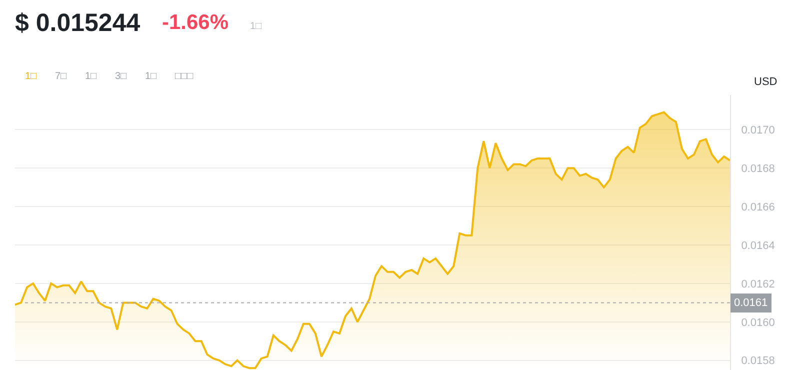 The image size is (800, 370). I want to click on y-tick-label: 0.0160, so click(758, 322).